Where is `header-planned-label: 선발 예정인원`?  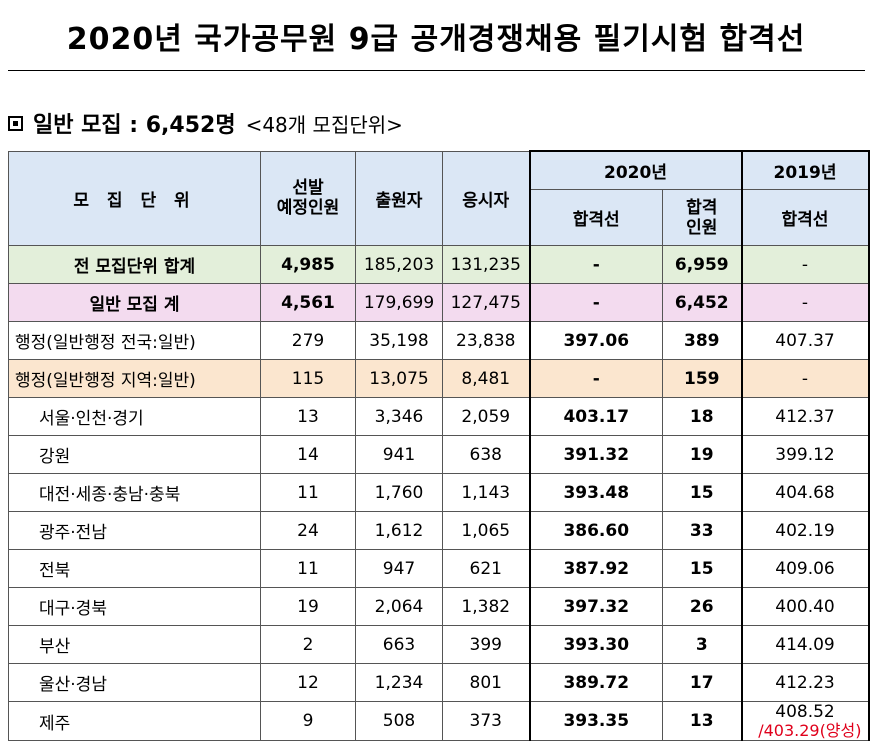
header-planned-label: 선발 예정인원 is located at coordinates (308, 198).